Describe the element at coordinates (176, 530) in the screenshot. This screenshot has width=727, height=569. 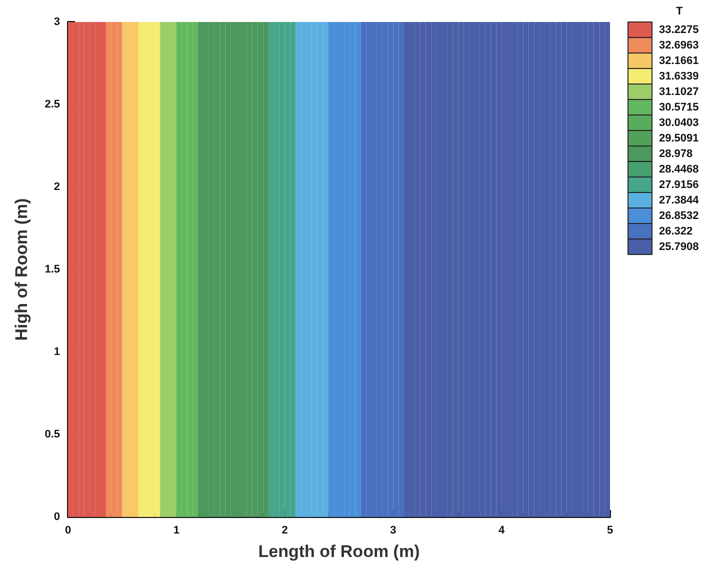
I see `x-tick-label: 1` at that location.